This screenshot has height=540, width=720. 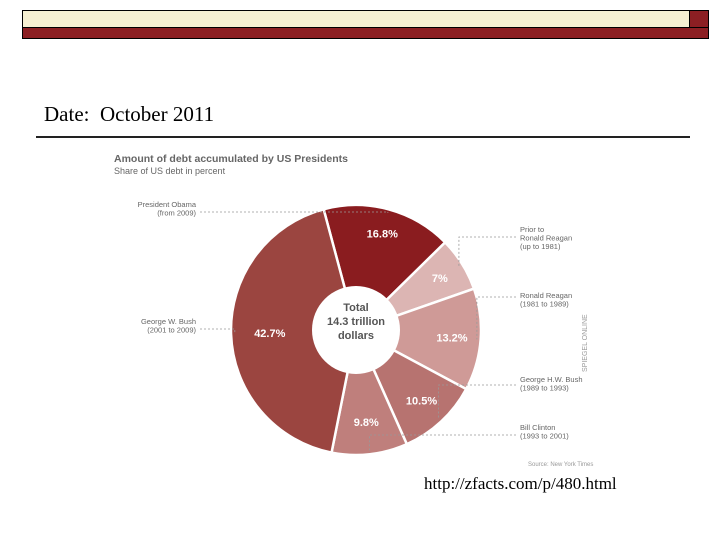 What do you see at coordinates (546, 238) in the screenshot?
I see `slice-callout-1-line-1: Ronald Reagan` at bounding box center [546, 238].